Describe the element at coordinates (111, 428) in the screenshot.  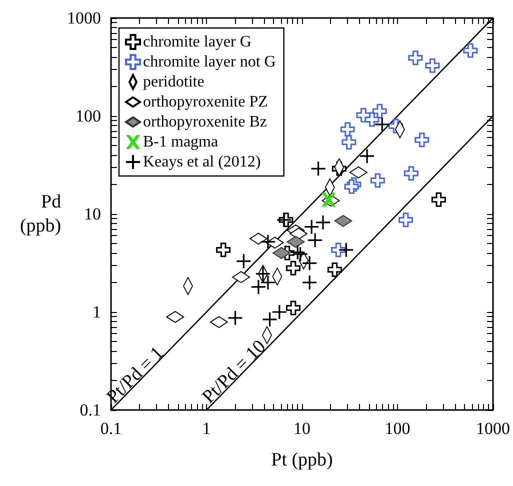
I see `x-tick-label: 0.1` at that location.